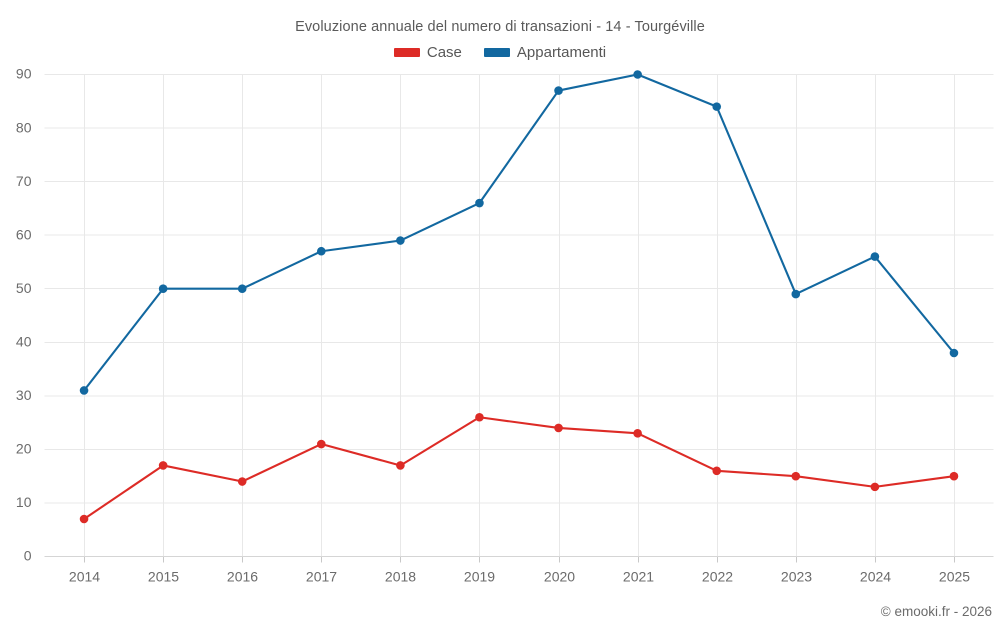 The image size is (1000, 625). Describe the element at coordinates (163, 577) in the screenshot. I see `x-axis-tick-label: 2015` at that location.